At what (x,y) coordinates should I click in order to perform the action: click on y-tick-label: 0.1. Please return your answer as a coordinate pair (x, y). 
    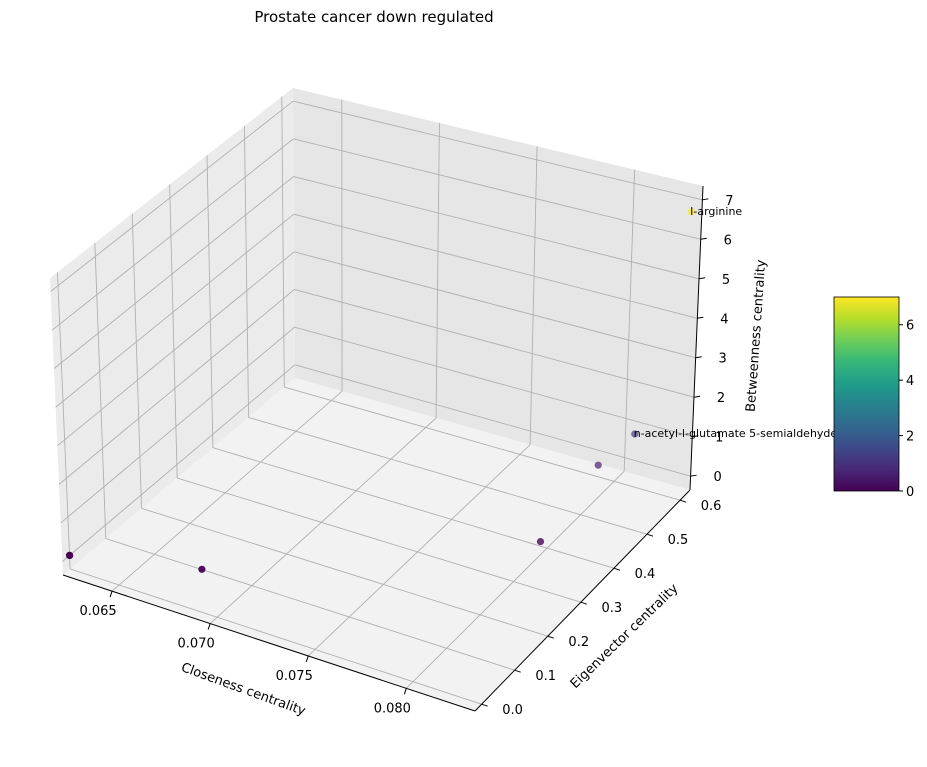
    Looking at the image, I should click on (545, 676).